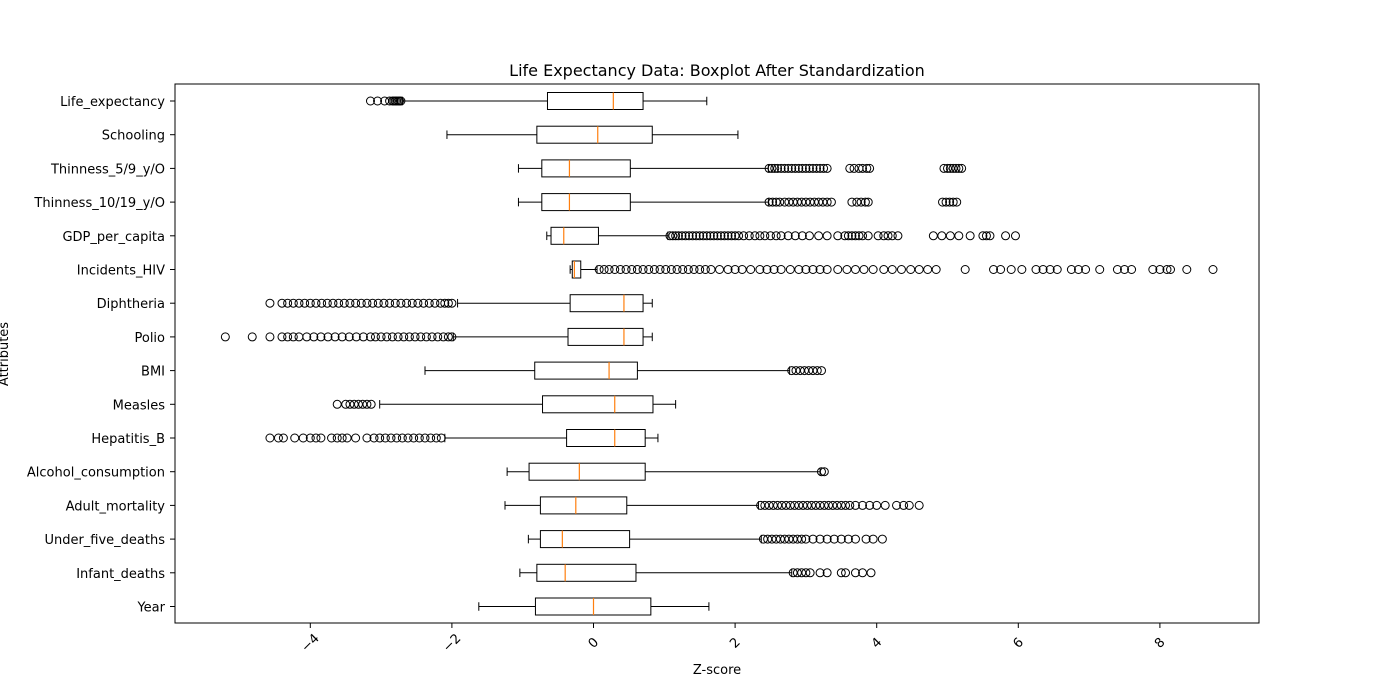  Describe the element at coordinates (139, 405) in the screenshot. I see `y-tick-label-measles: Measles` at that location.